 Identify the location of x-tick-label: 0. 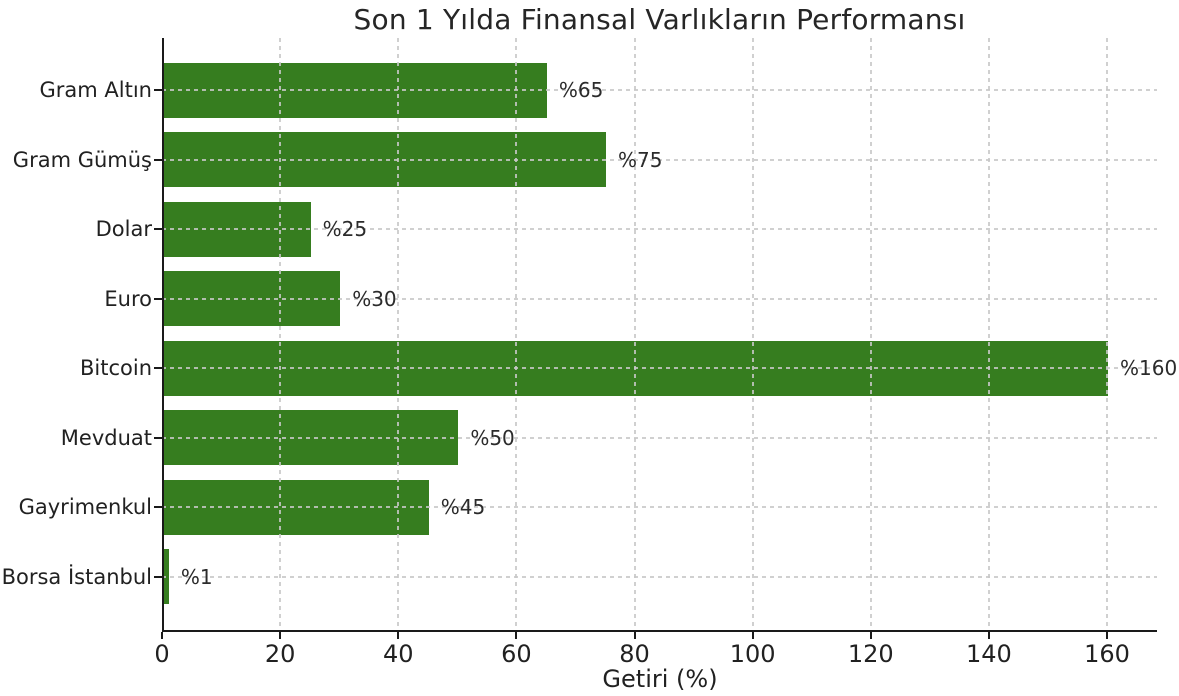
(162, 654).